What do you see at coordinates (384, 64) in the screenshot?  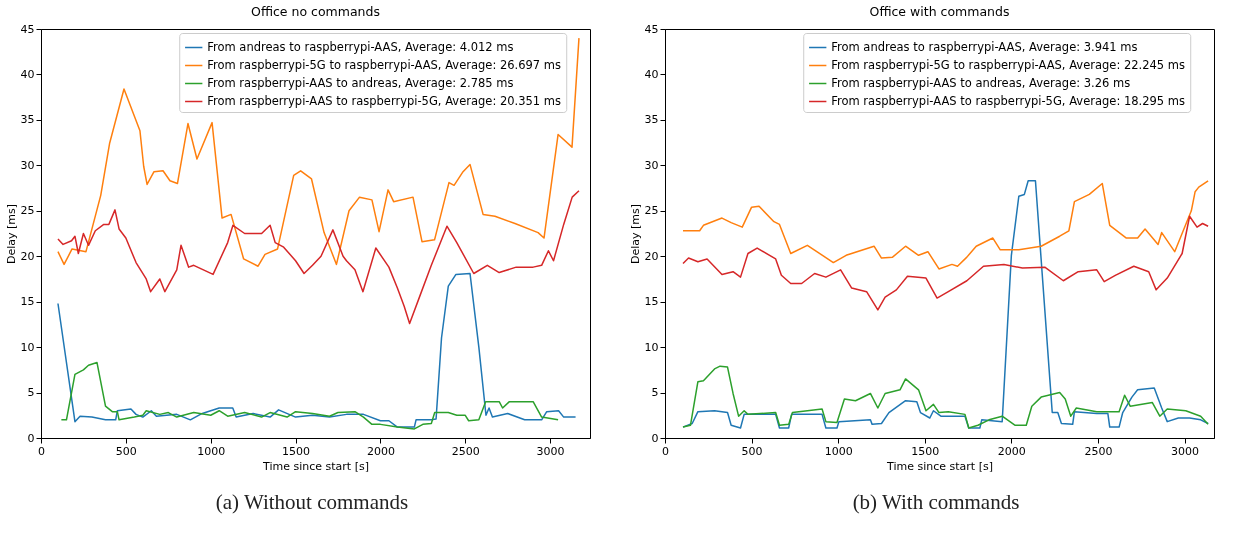 I see `legend-label: From raspberrypi-5G to raspberrypi-AAS, Average: 26.697 ms` at bounding box center [384, 64].